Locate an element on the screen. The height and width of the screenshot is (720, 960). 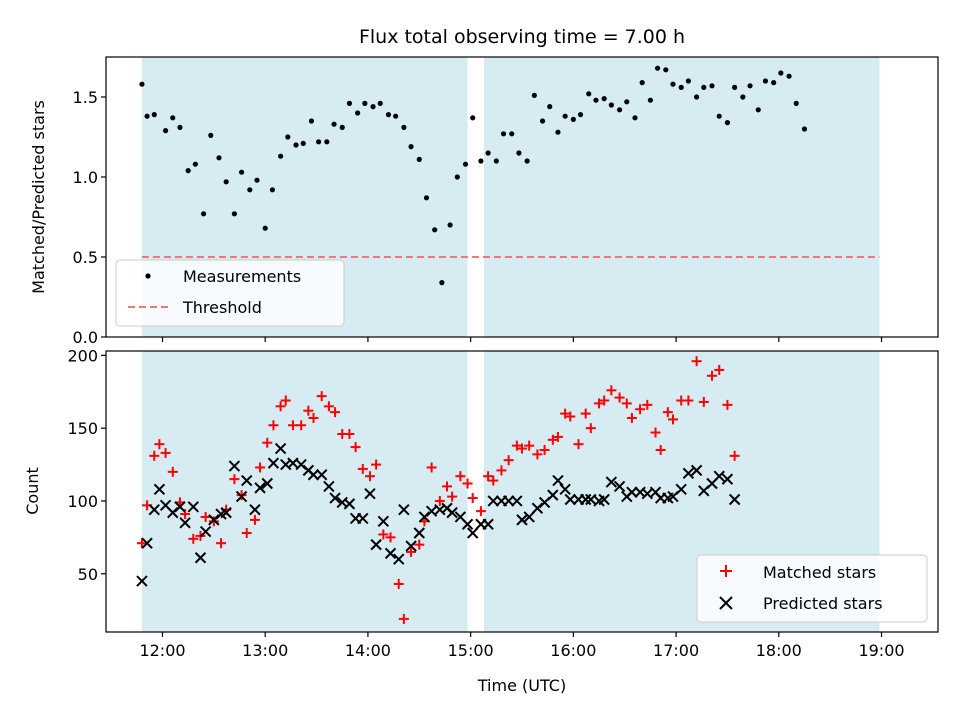
y-tick-label: 200 is located at coordinates (82, 355).